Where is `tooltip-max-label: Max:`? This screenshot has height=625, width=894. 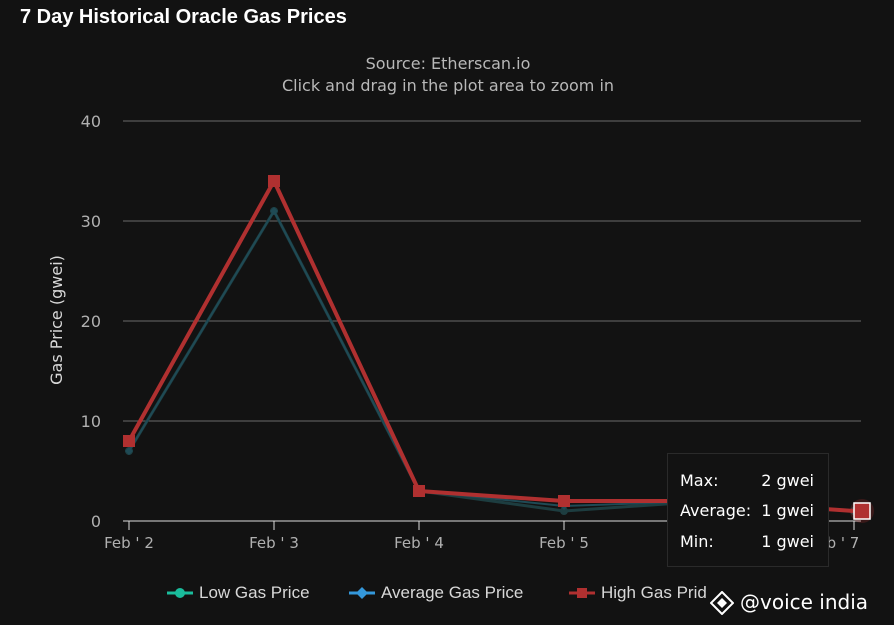 tooltip-max-label: Max: is located at coordinates (699, 480).